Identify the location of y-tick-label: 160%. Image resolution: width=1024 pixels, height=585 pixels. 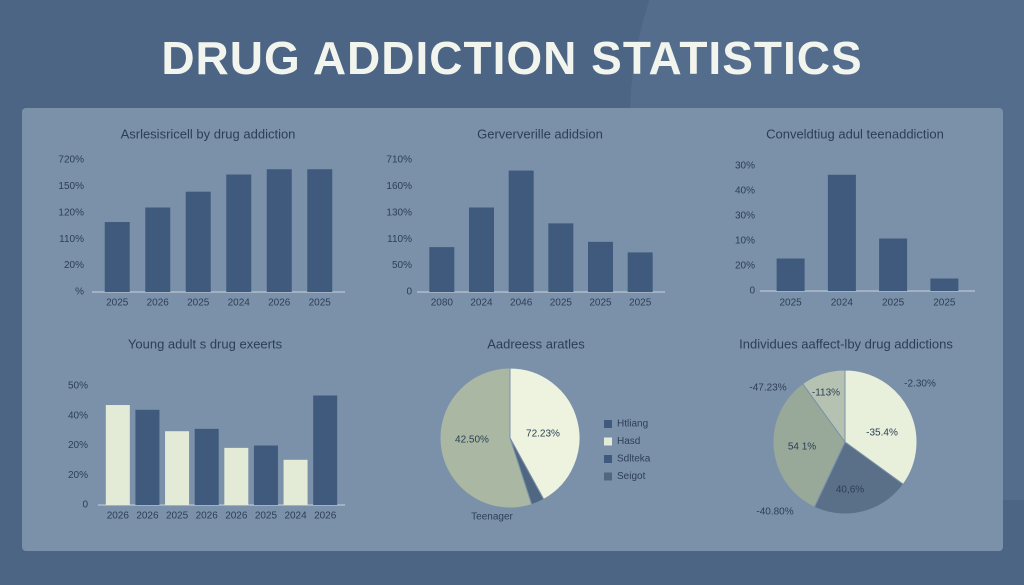
(399, 186).